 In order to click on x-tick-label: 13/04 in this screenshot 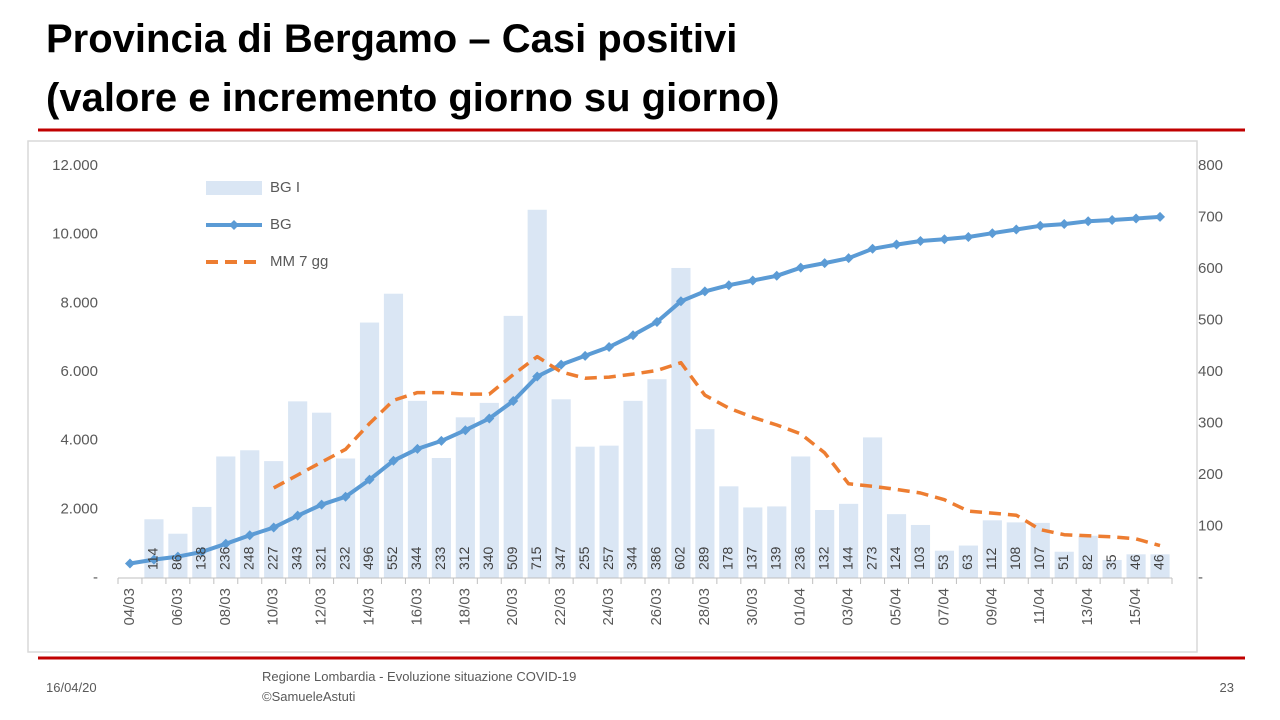, I will do `click(1087, 607)`.